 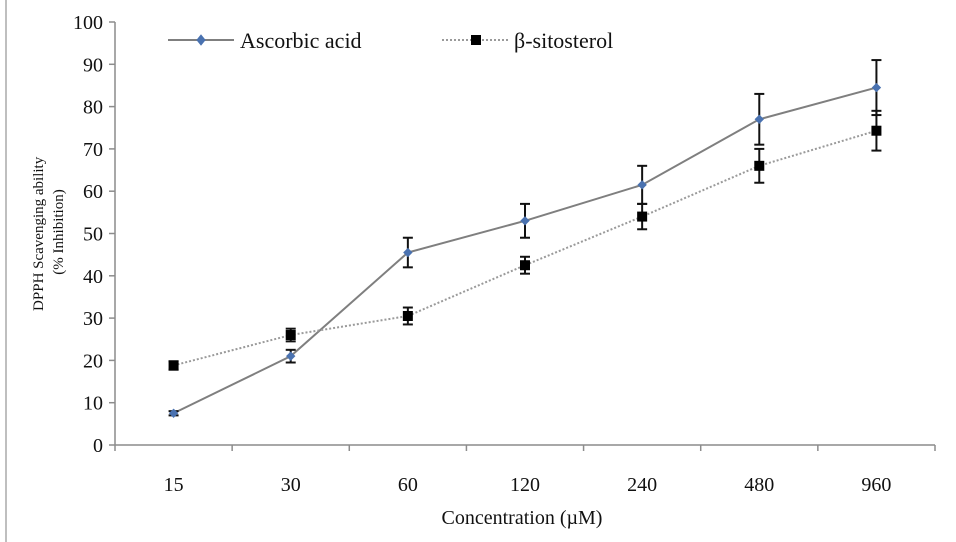 What do you see at coordinates (93, 150) in the screenshot?
I see `y-tick-label: 70` at bounding box center [93, 150].